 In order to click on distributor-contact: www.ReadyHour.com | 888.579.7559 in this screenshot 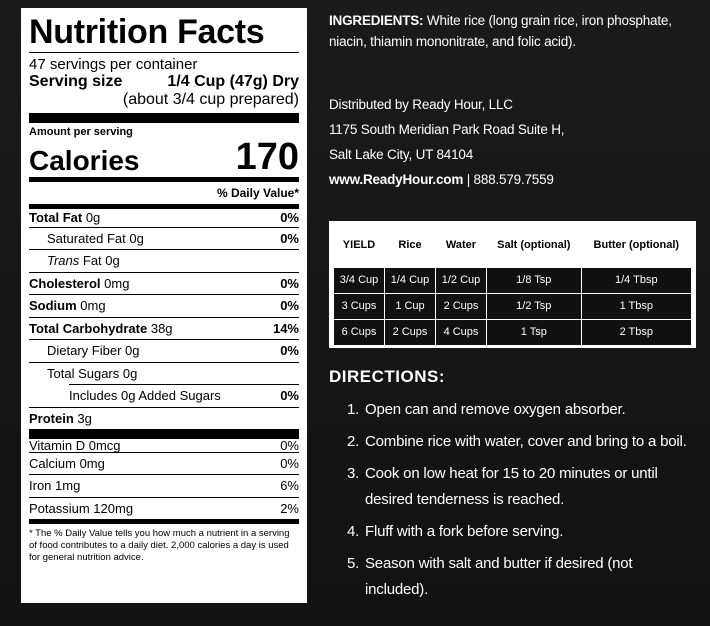, I will do `click(446, 179)`.